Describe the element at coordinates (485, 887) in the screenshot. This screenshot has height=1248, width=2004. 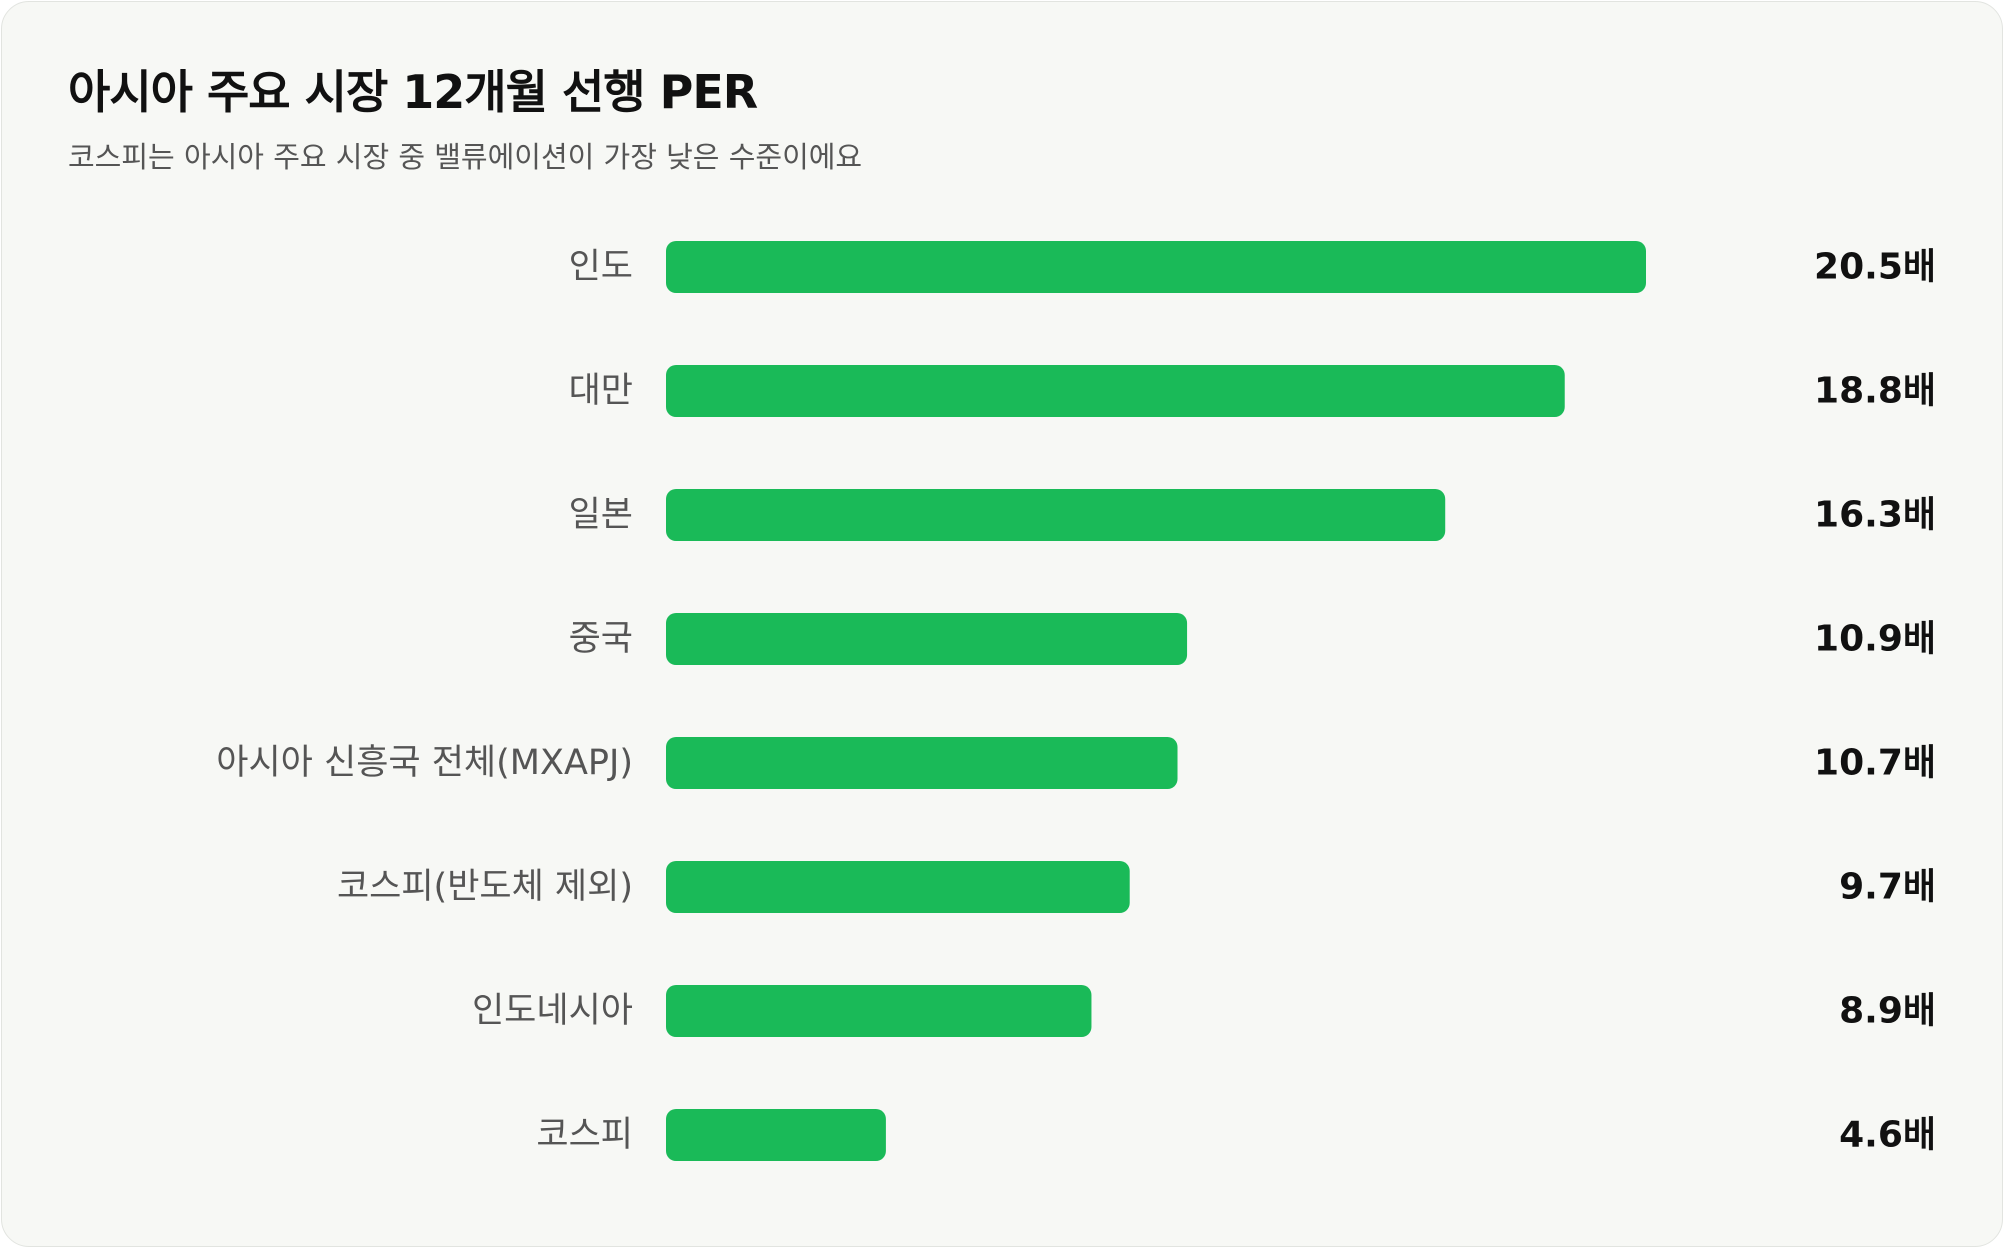
I see `category-label: 코스피(반도체 제외)` at that location.